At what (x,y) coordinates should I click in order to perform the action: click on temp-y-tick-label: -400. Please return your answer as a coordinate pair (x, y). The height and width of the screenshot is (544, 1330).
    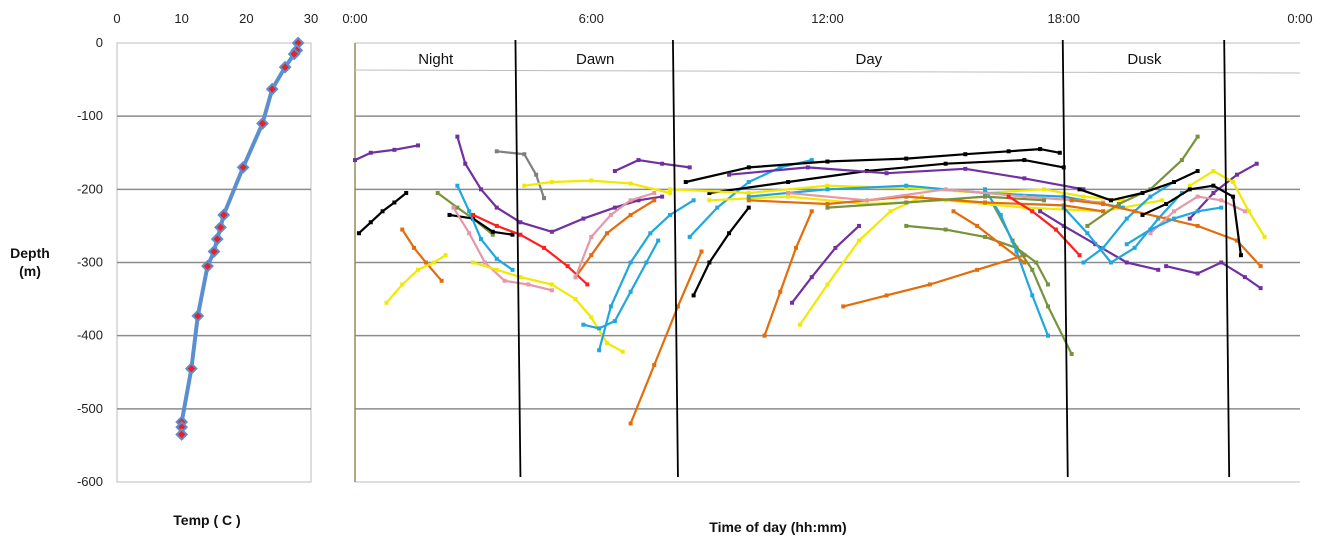
    Looking at the image, I should click on (90, 335).